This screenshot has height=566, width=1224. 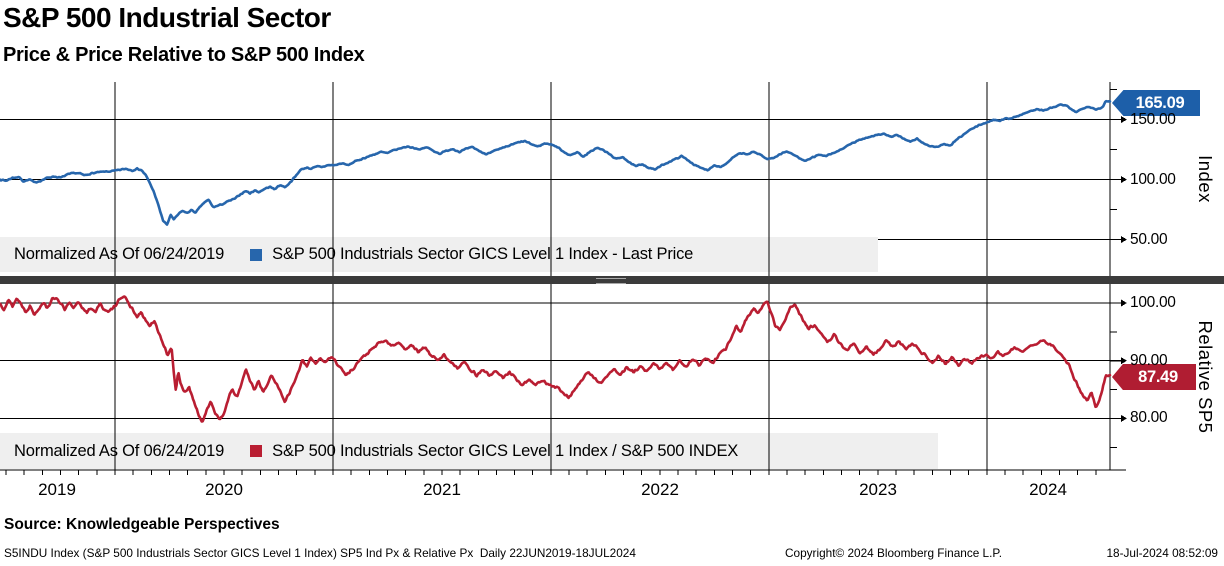 I want to click on last-price-badge: 165.09, so click(x=1156, y=103).